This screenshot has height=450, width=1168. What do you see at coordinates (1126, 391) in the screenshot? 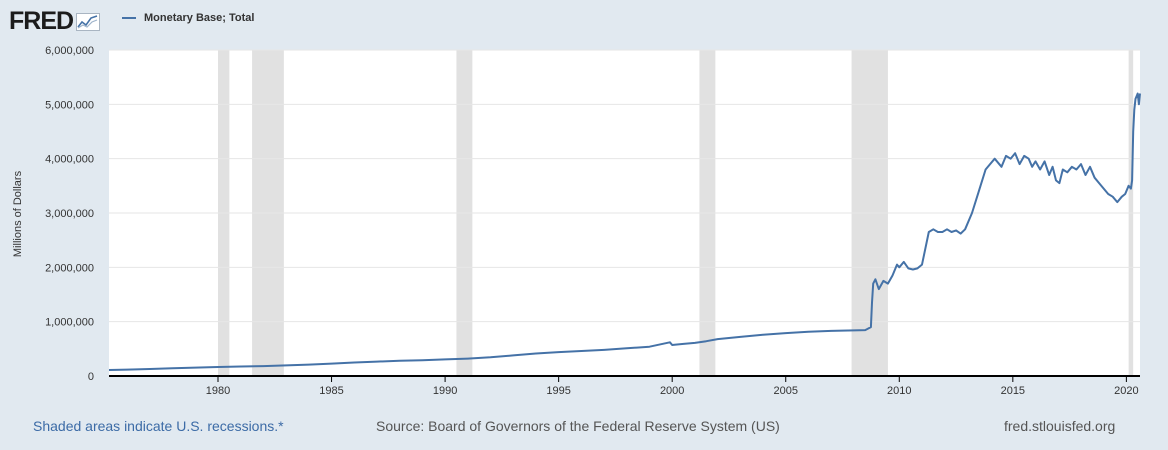
I see `x-tick-label: 2020` at bounding box center [1126, 391].